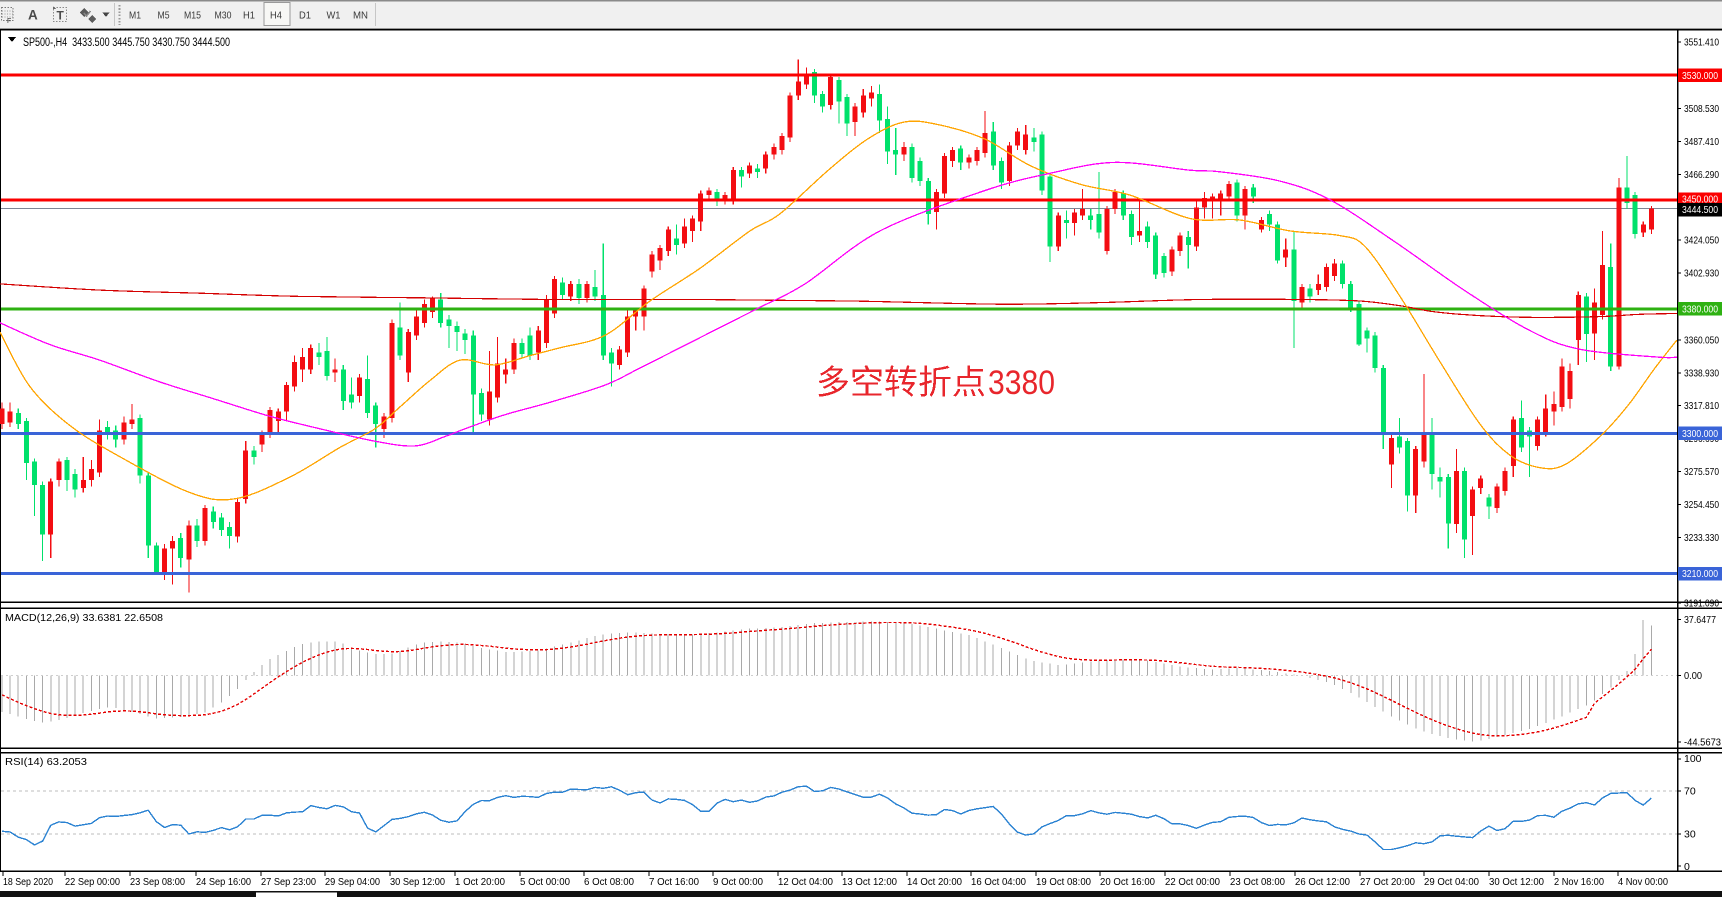  What do you see at coordinates (33, 15) in the screenshot?
I see `svg-text: A` at bounding box center [33, 15].